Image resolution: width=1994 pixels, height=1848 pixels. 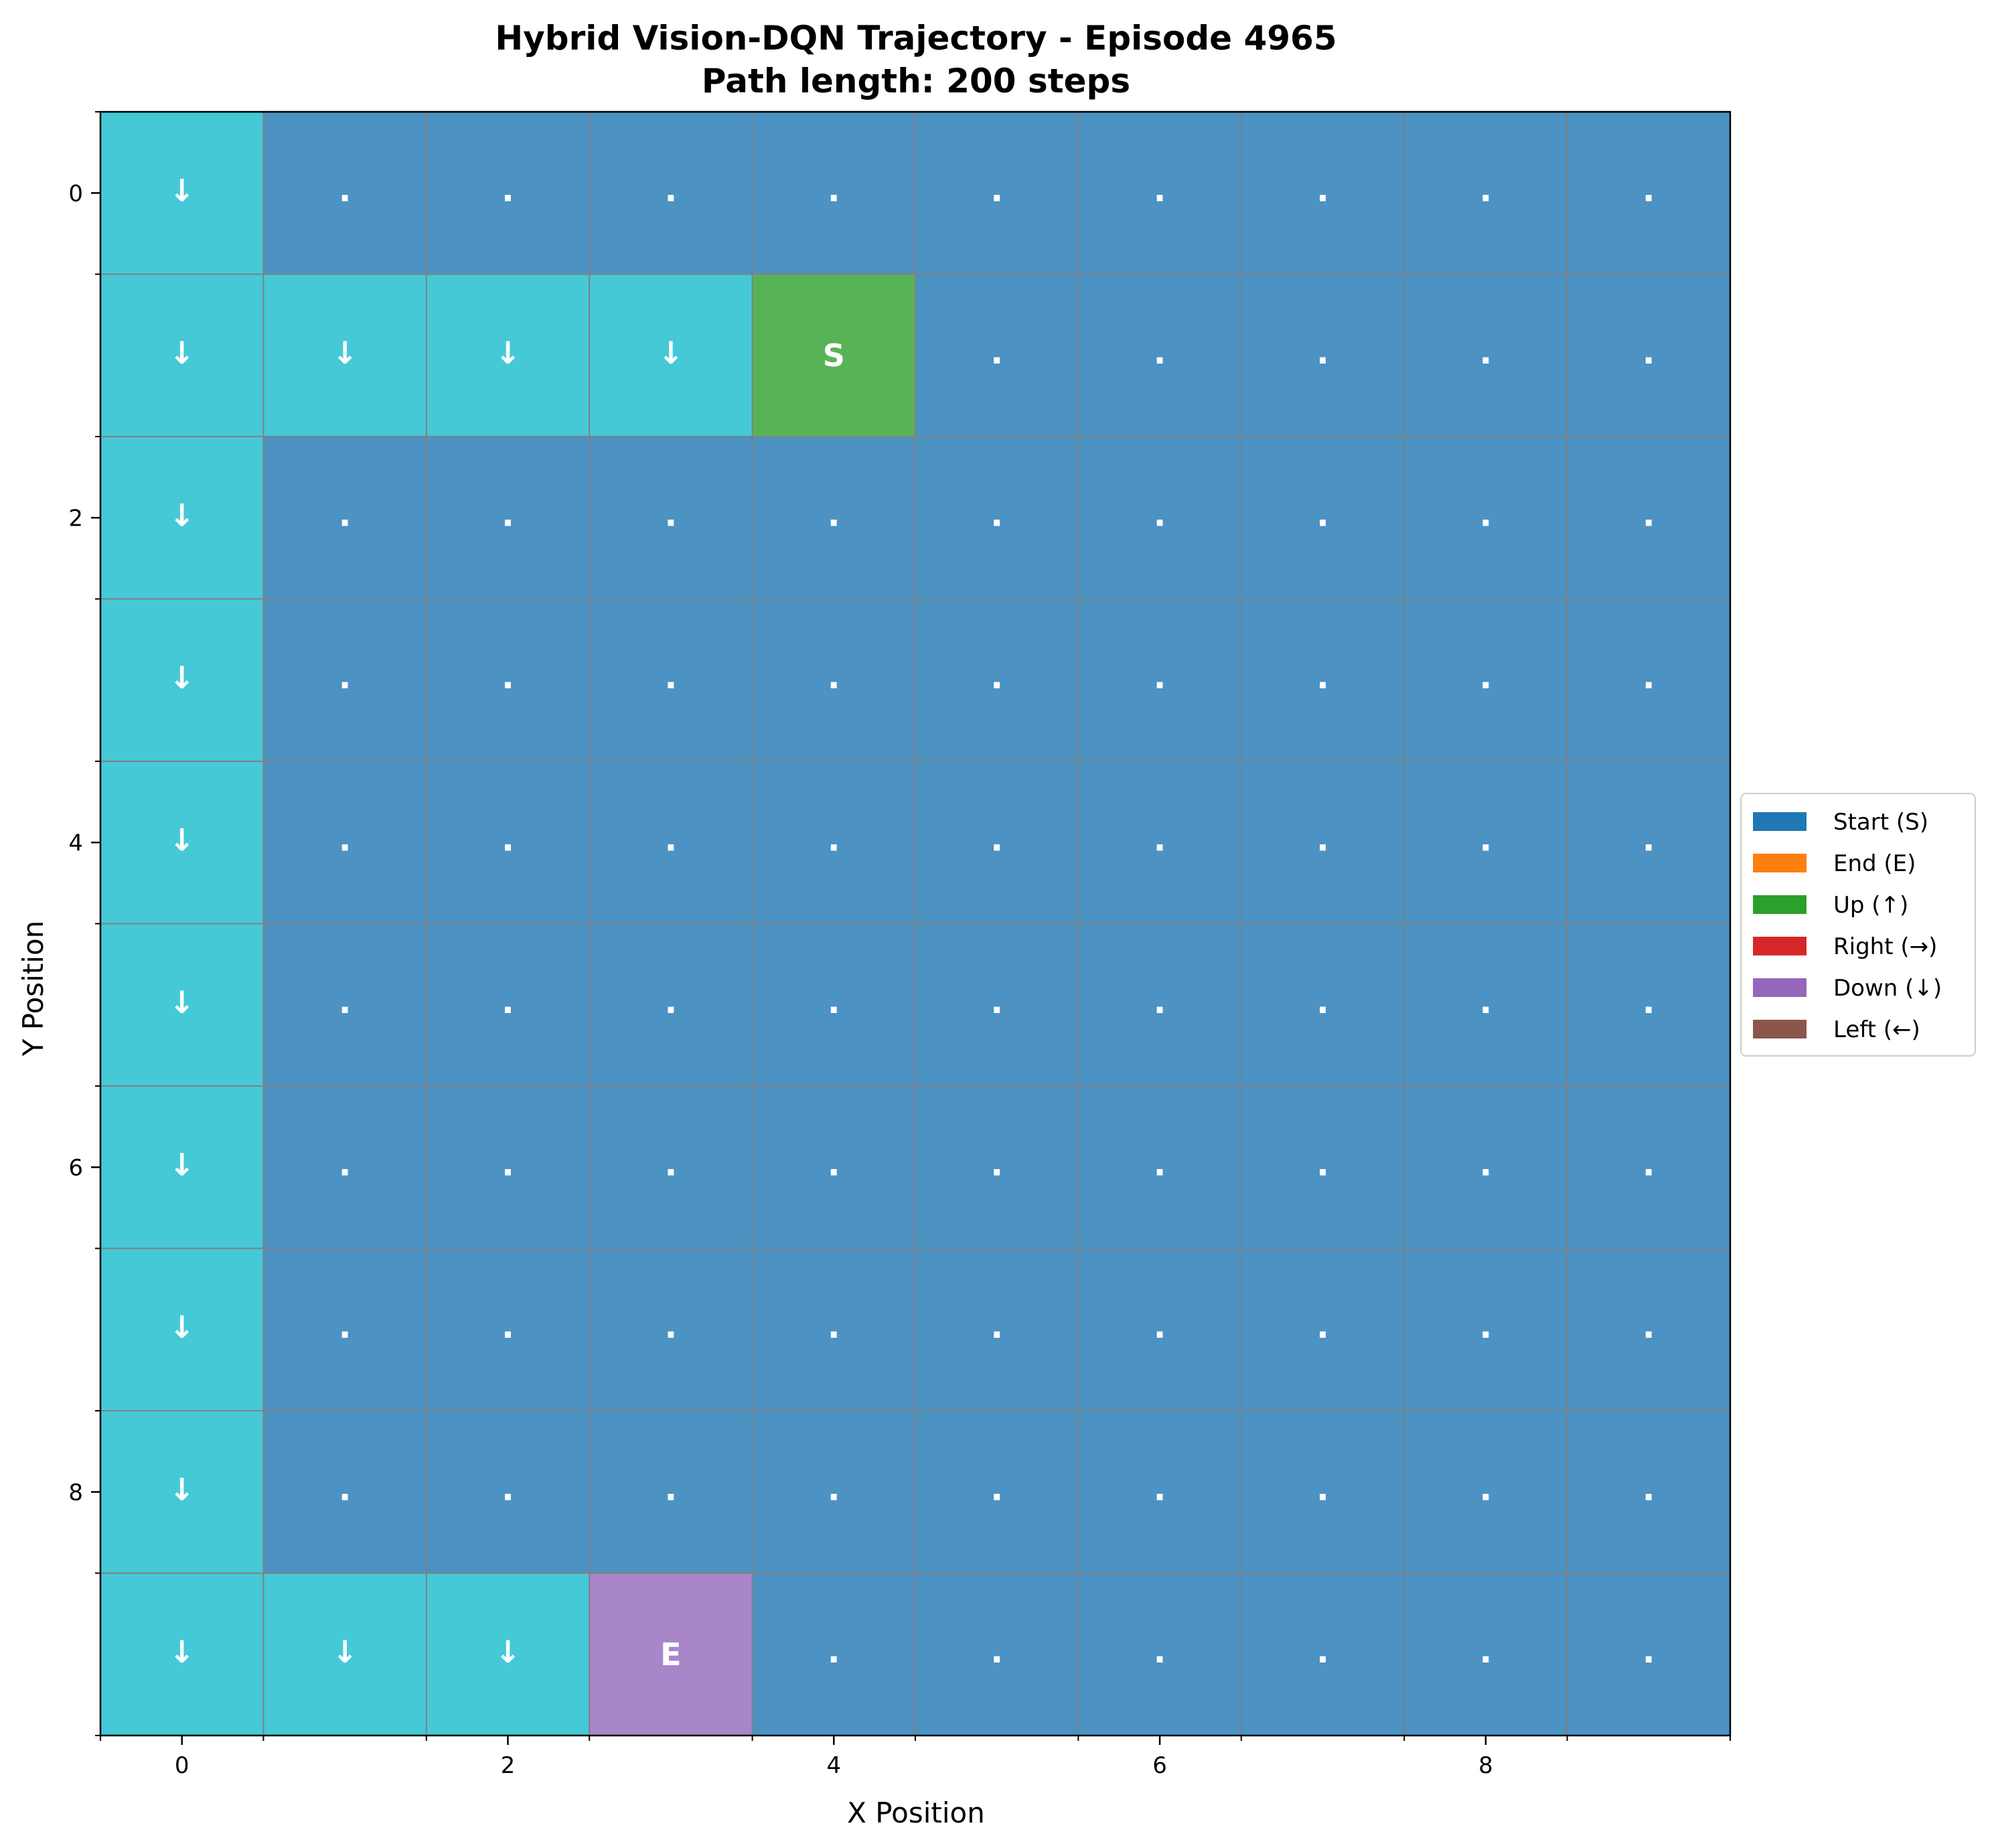 I want to click on cell-symbol-1-3: ↓, so click(x=671, y=353).